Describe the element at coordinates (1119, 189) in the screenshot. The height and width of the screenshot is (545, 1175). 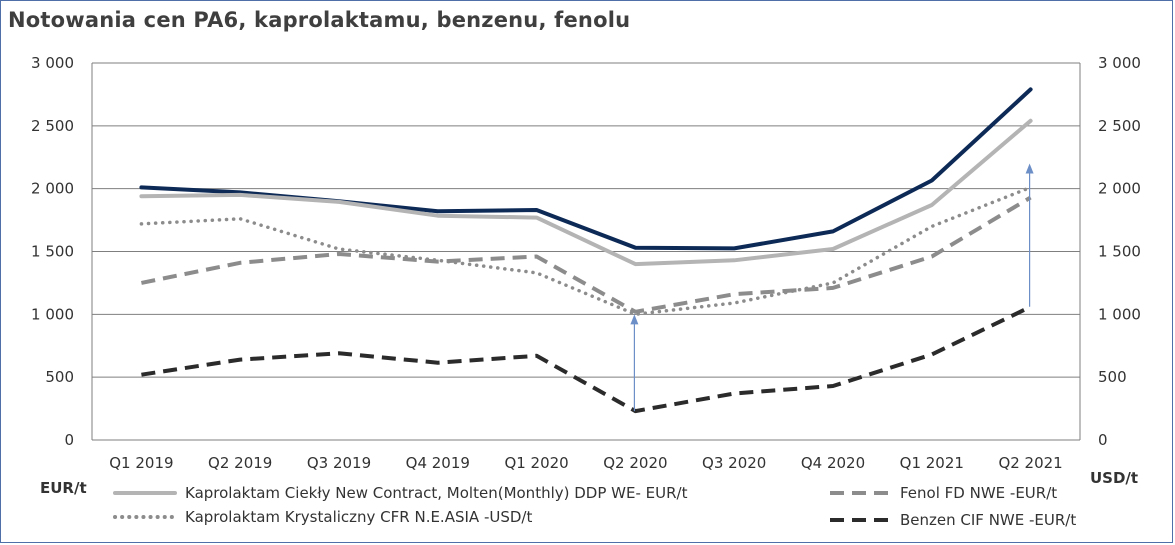
I see `y-tick-label-right: 2 000` at that location.